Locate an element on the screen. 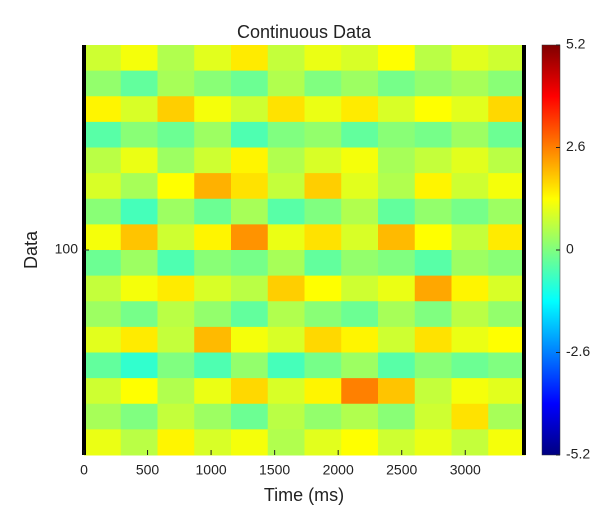  colorbar-tick-label: -5.2 is located at coordinates (578, 454).